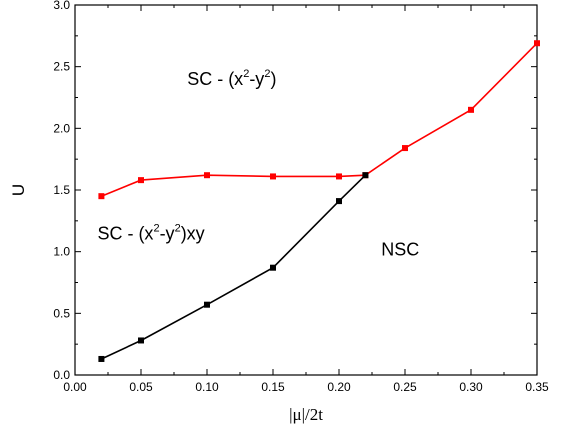  Describe the element at coordinates (405, 387) in the screenshot. I see `x-tick-label: 0.25` at that location.